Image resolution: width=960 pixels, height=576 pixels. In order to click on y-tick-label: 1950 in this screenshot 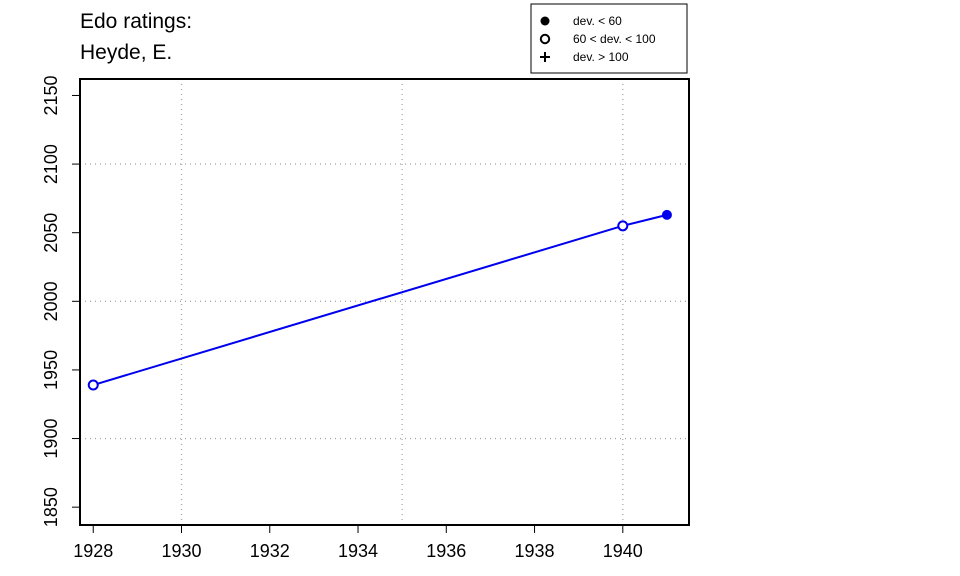, I will do `click(51, 370)`.